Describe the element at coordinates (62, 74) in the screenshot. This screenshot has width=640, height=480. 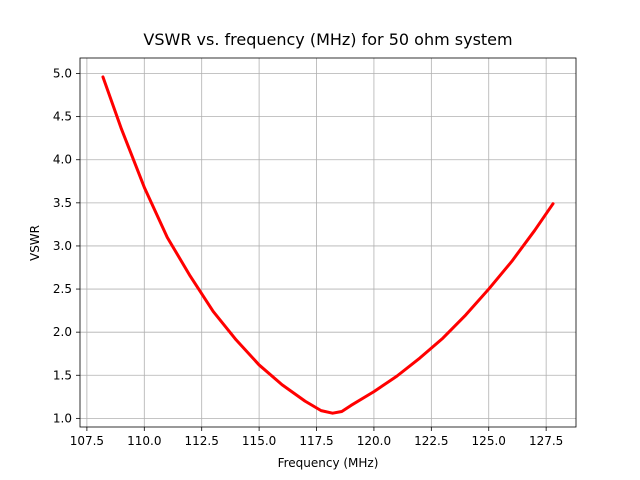
I see `y-tick-label: 5.0` at that location.